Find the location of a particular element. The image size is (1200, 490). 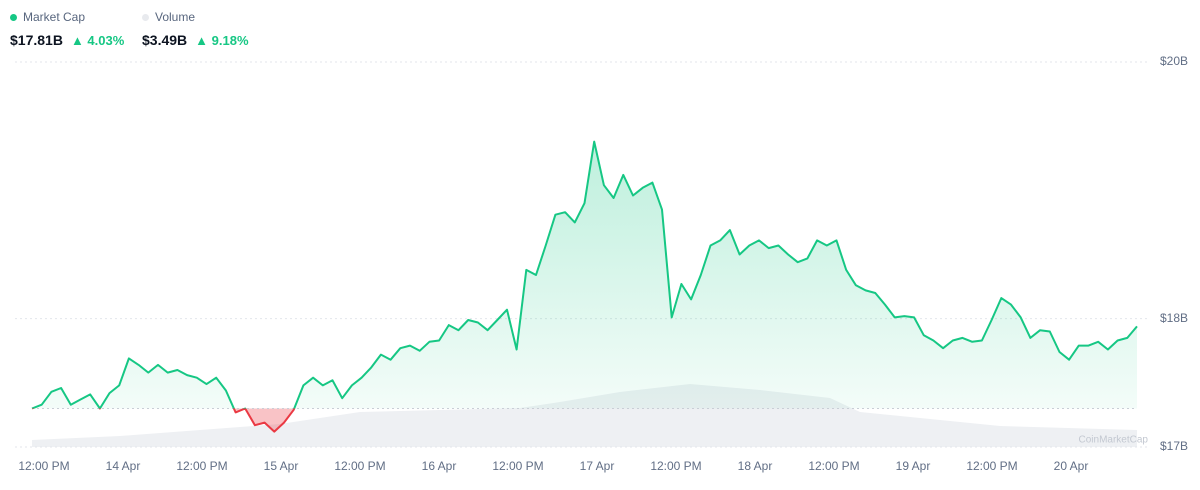

volume-value: $3.49B is located at coordinates (165, 40).